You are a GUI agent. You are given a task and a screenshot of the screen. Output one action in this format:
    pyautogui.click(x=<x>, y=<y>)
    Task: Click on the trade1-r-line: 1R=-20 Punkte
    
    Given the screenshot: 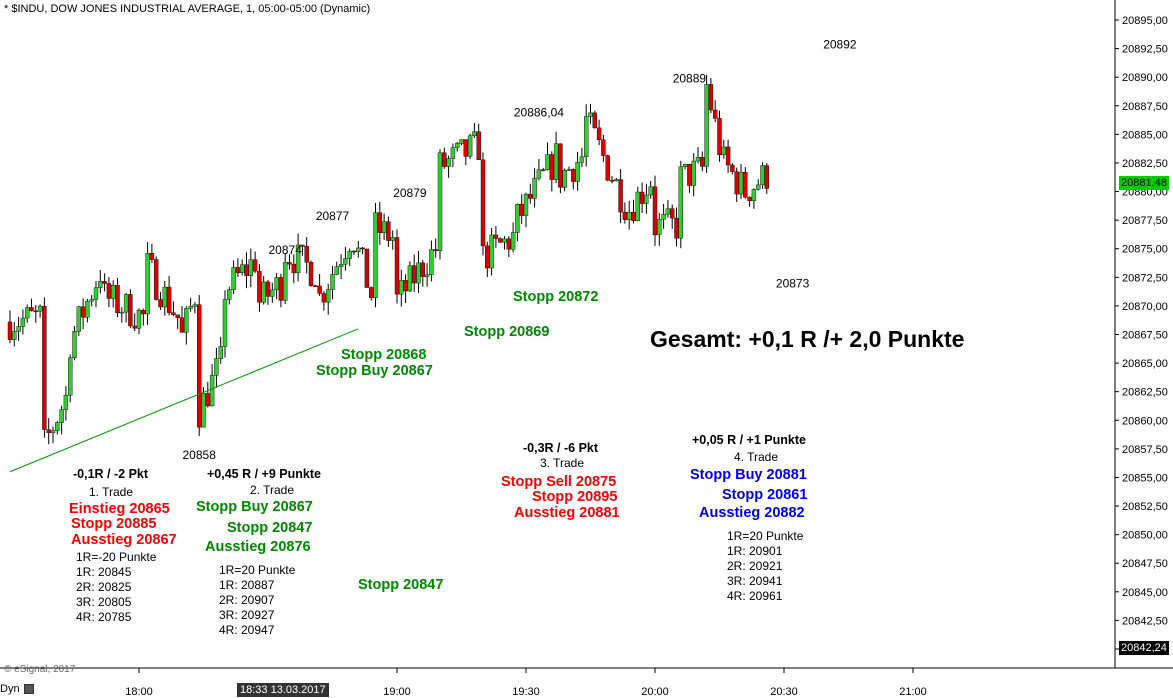 What is the action you would take?
    pyautogui.click(x=116, y=557)
    